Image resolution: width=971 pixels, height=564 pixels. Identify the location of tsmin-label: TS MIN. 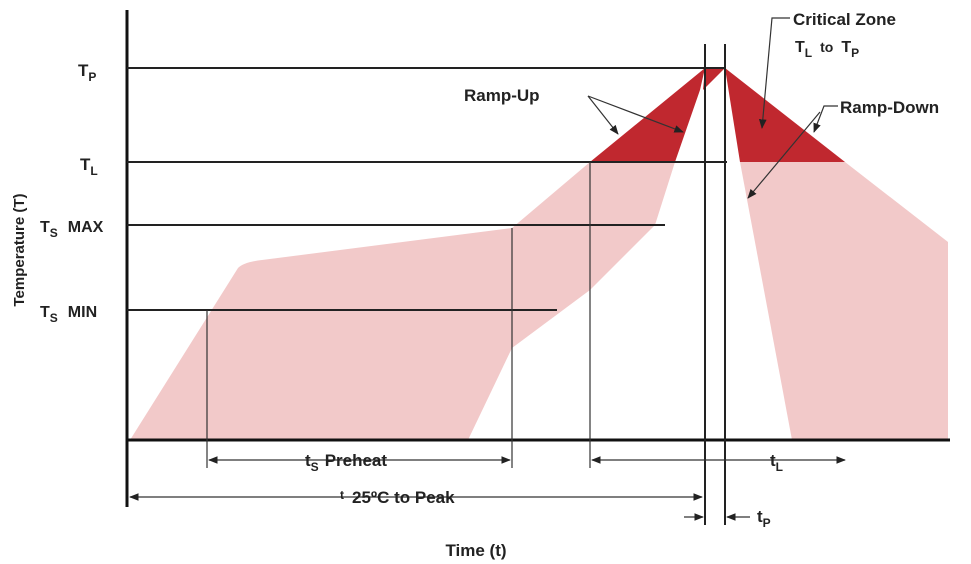
(68, 314).